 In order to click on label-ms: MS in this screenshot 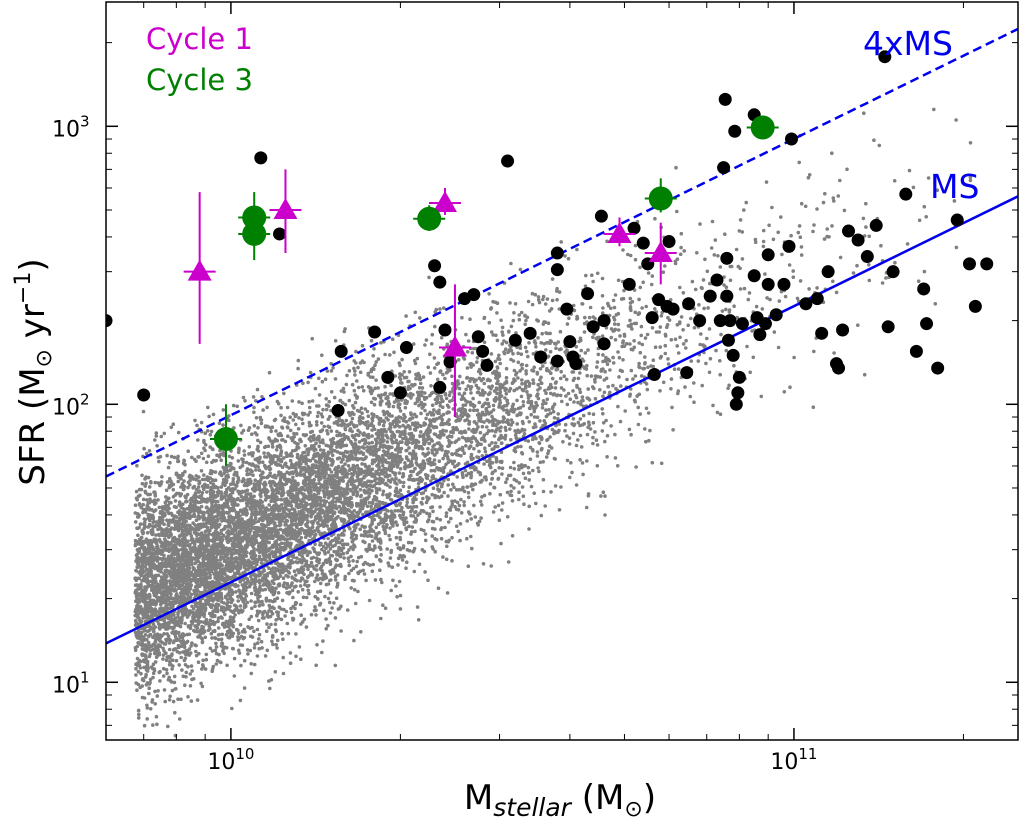, I will do `click(954, 186)`.